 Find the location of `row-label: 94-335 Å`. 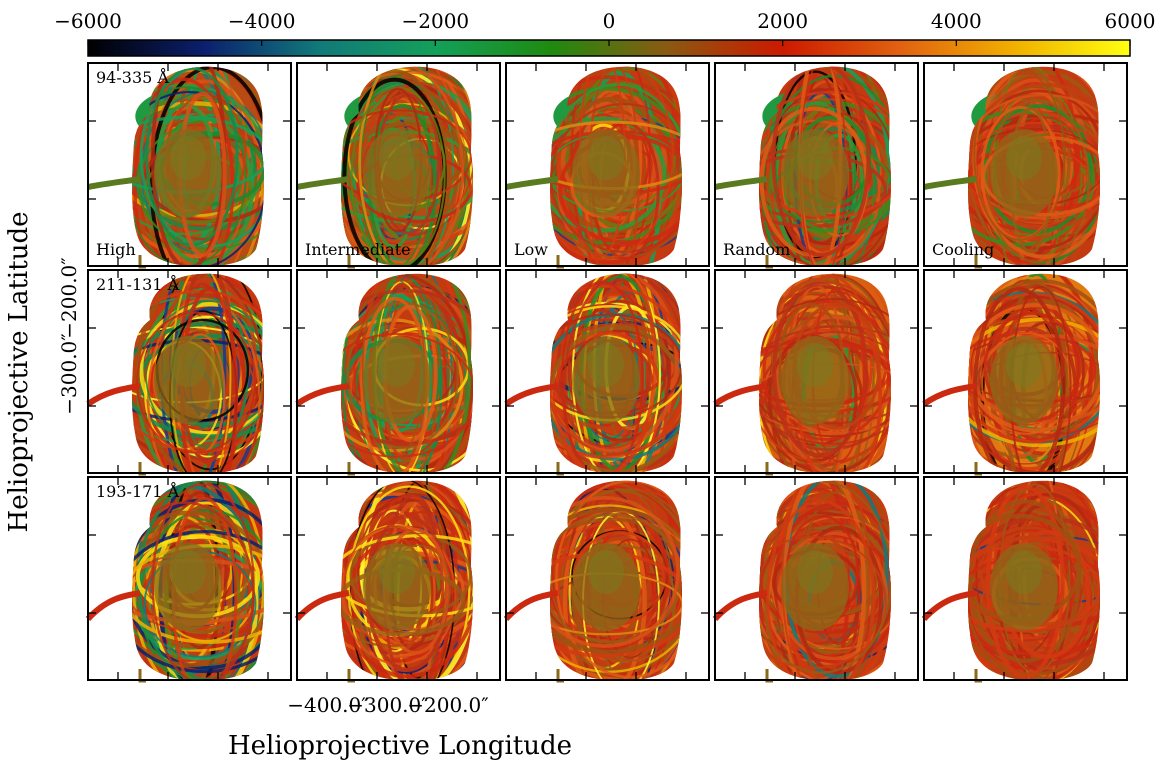

row-label: 94-335 Å is located at coordinates (132, 77).